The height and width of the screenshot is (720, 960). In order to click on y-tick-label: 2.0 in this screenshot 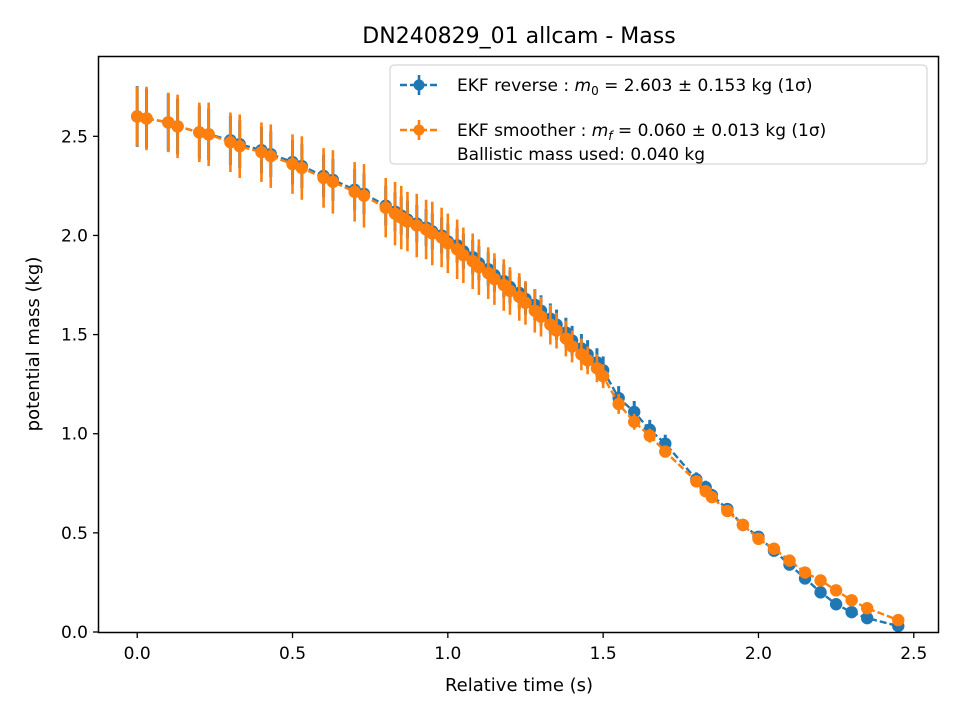, I will do `click(74, 236)`.